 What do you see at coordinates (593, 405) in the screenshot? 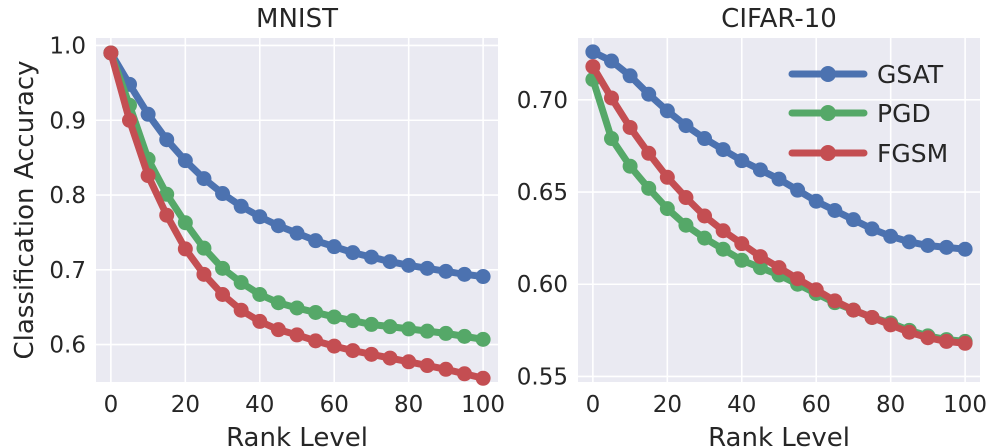
I see `x-tick-label: 0` at bounding box center [593, 405].